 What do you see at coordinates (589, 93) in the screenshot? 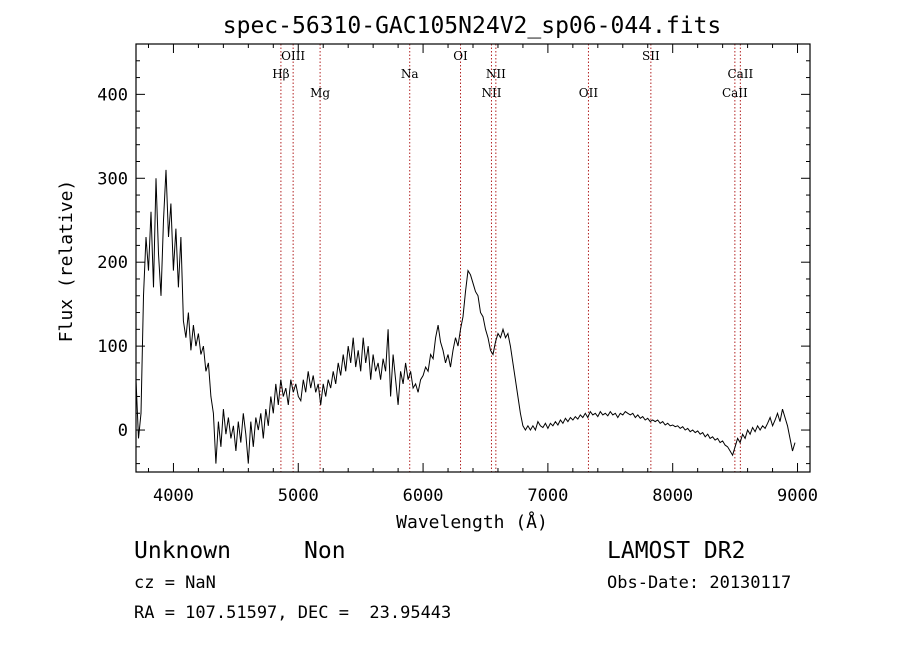
I see `line-label-7: OII` at bounding box center [589, 93].